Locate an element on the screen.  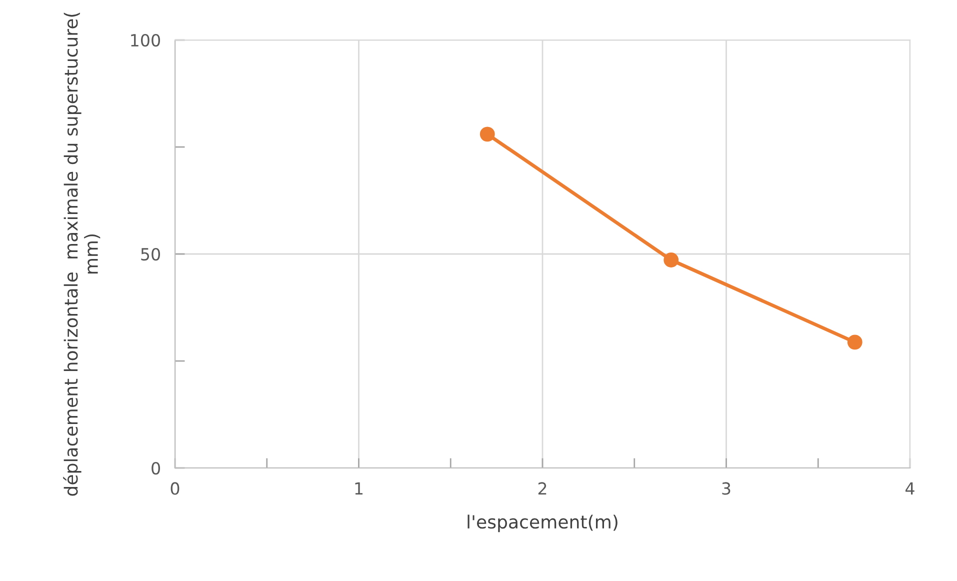
x-tick-label: 1 is located at coordinates (359, 488).